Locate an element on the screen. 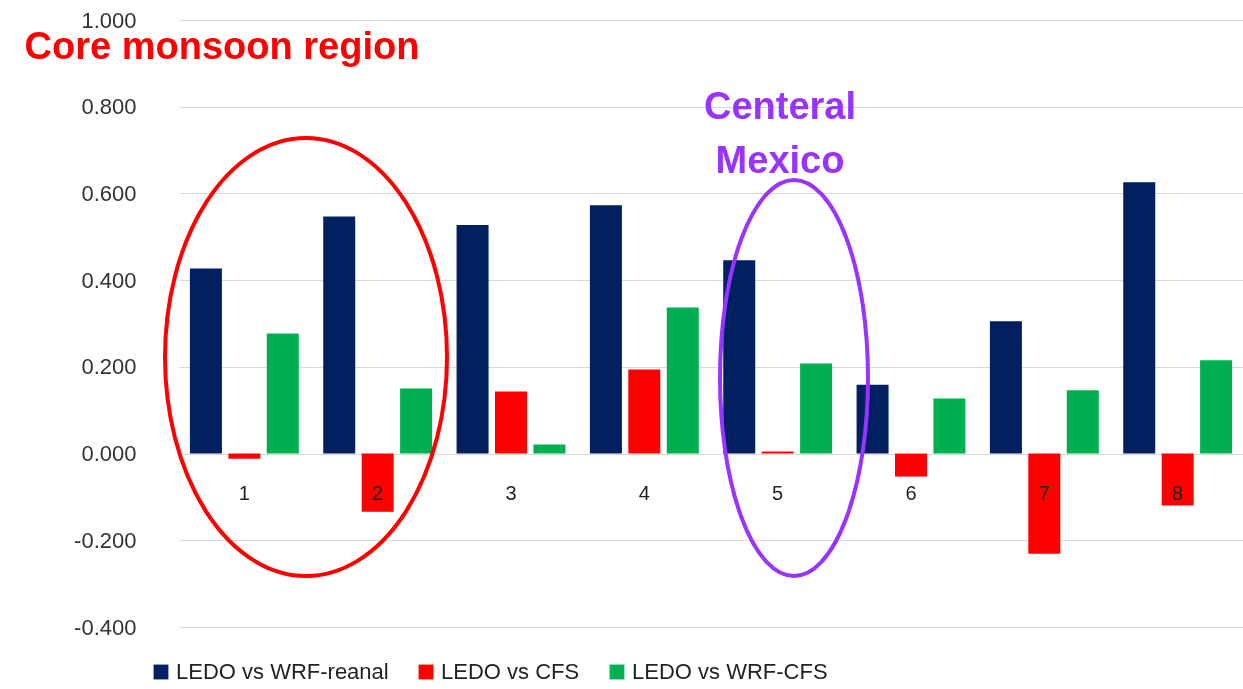 The width and height of the screenshot is (1243, 689). legend-label: LEDO vs CFS is located at coordinates (510, 671).